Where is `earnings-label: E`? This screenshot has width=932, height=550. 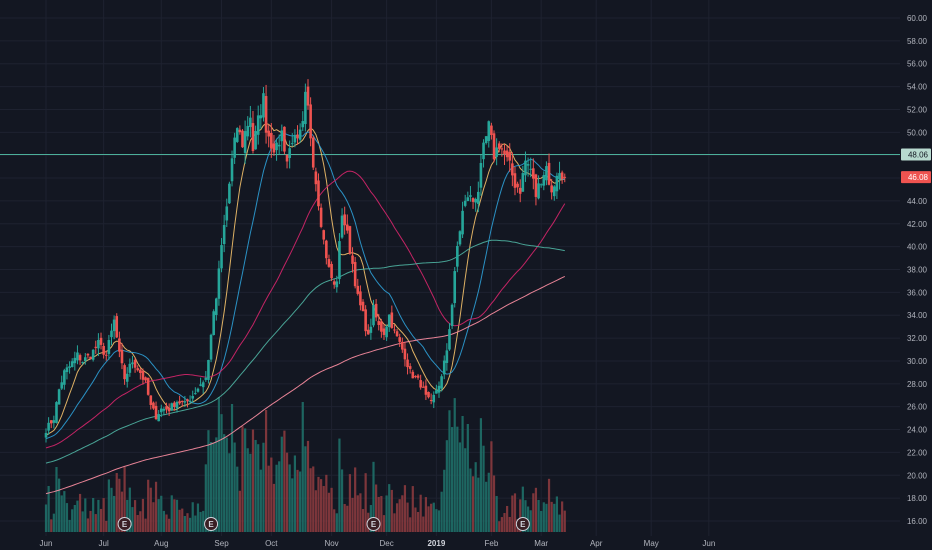 earnings-label: E is located at coordinates (374, 524).